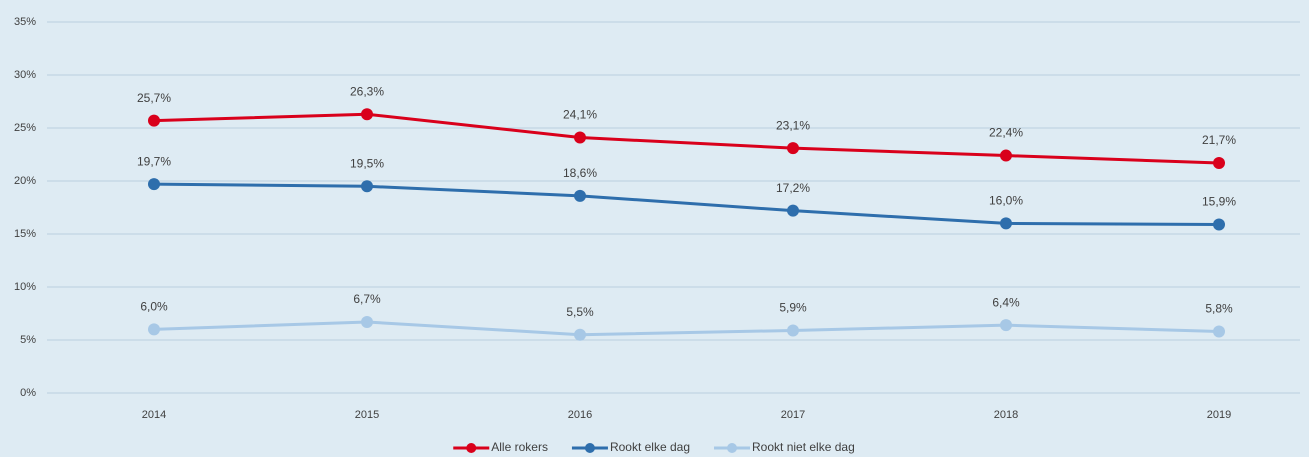  Describe the element at coordinates (1219, 202) in the screenshot. I see `data-label: 15,9%` at that location.